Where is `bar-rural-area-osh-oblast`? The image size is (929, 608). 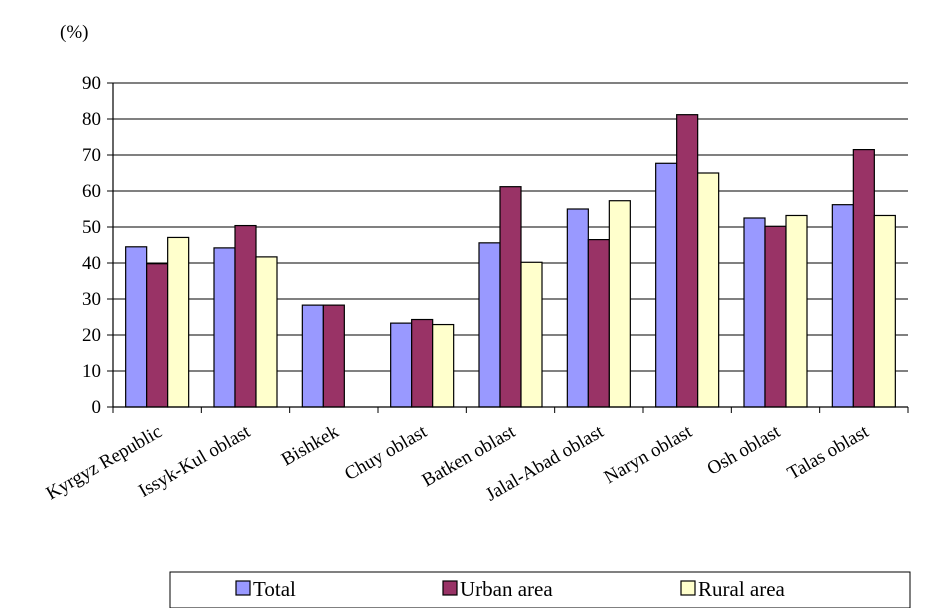 bar-rural-area-osh-oblast is located at coordinates (796, 311).